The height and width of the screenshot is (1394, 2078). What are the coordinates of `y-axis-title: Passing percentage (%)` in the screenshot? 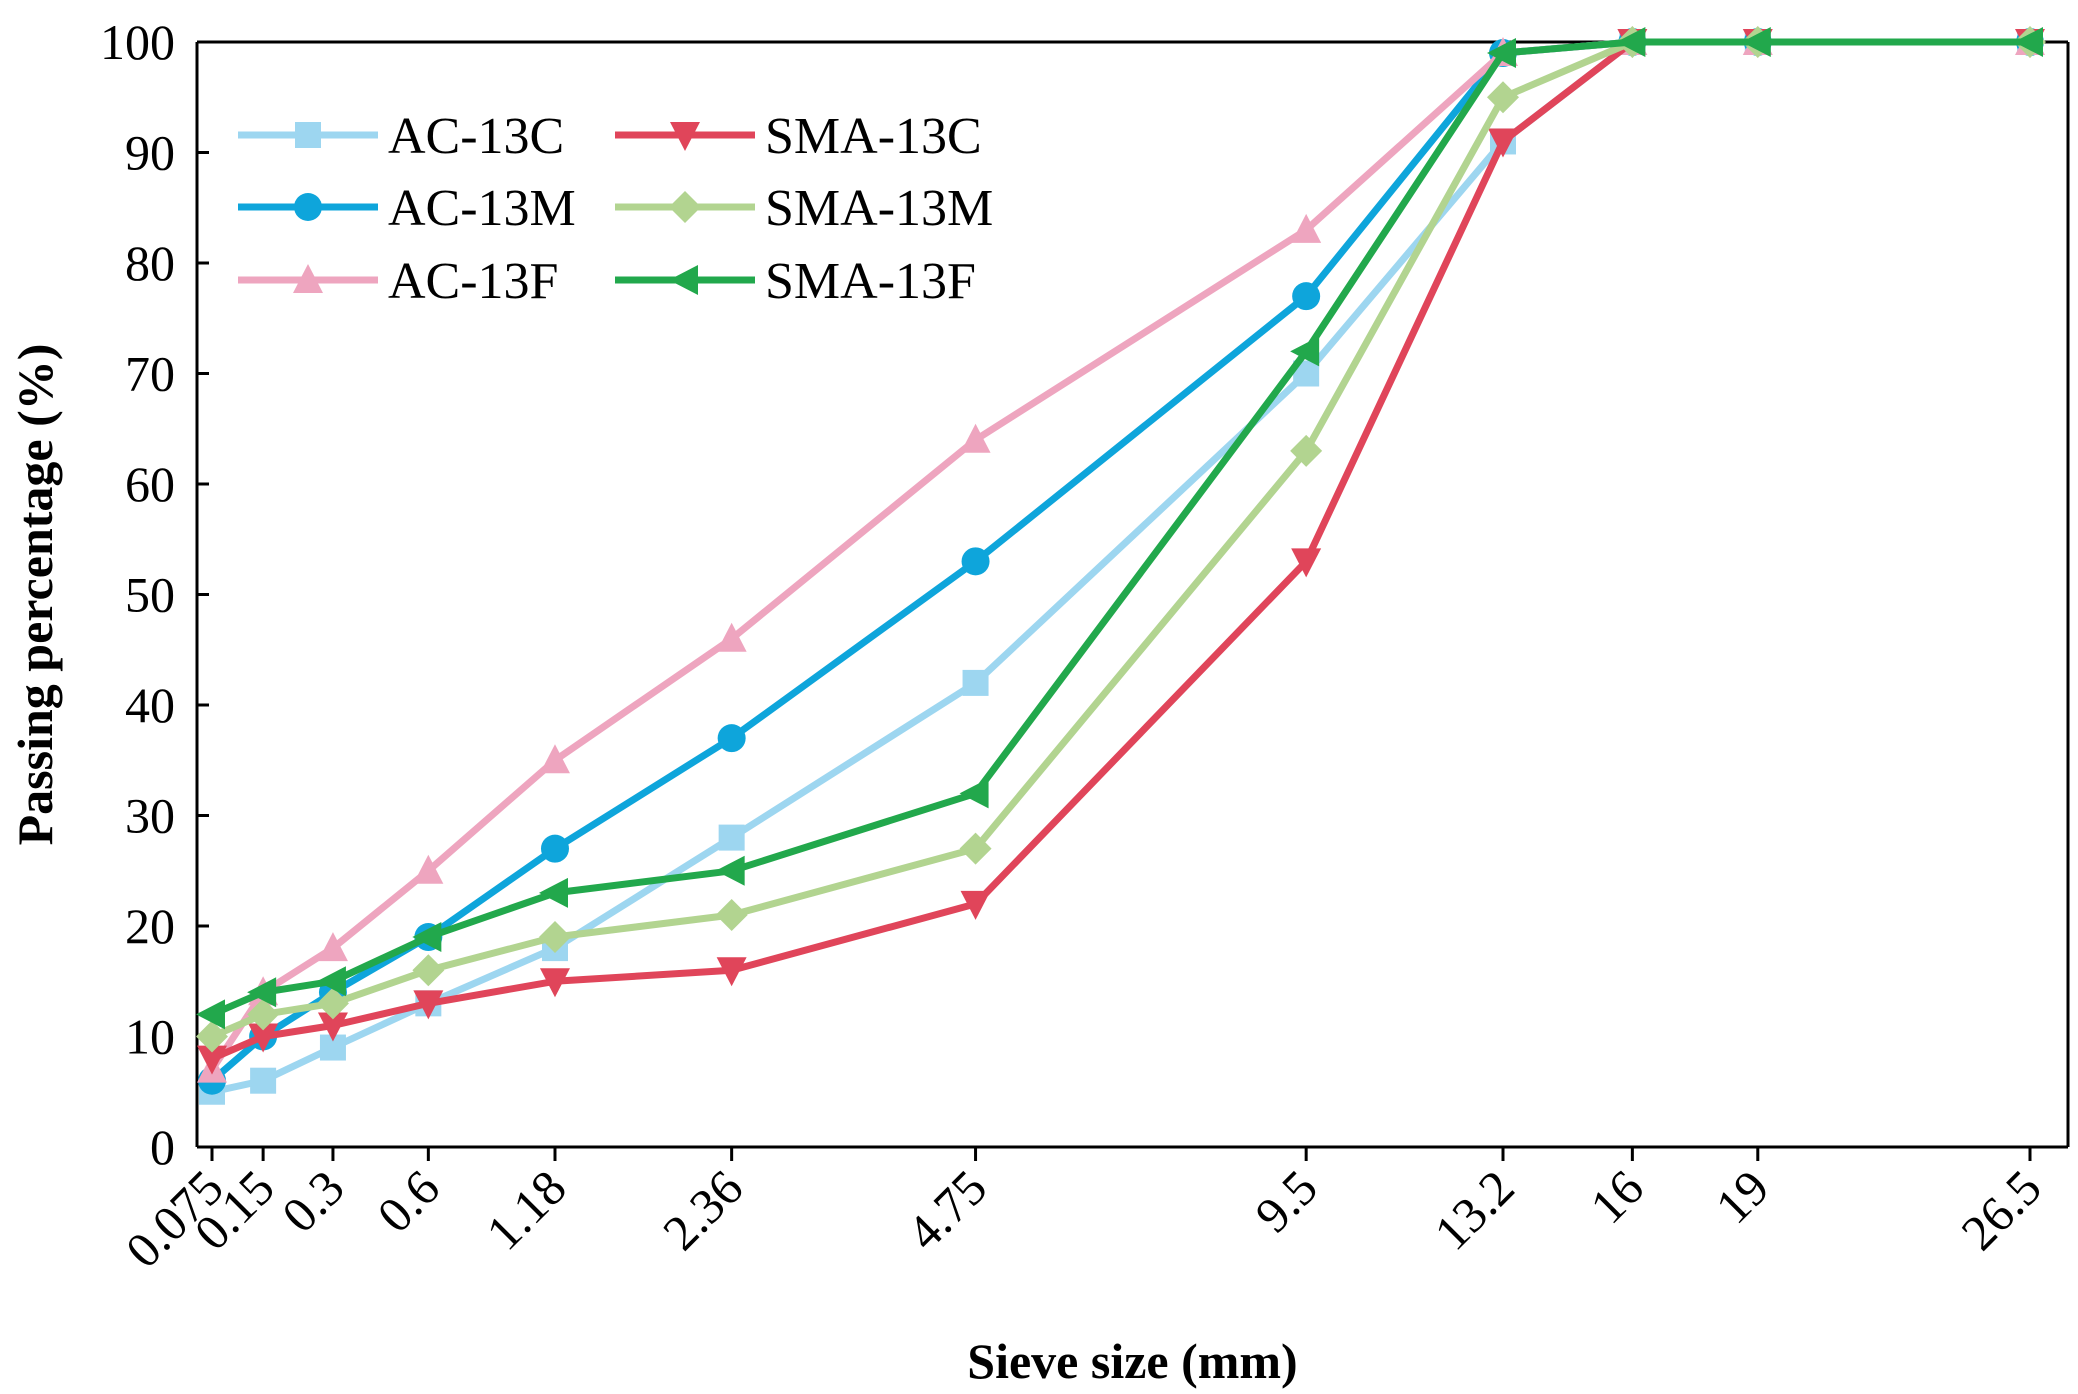 It's located at (35, 595).